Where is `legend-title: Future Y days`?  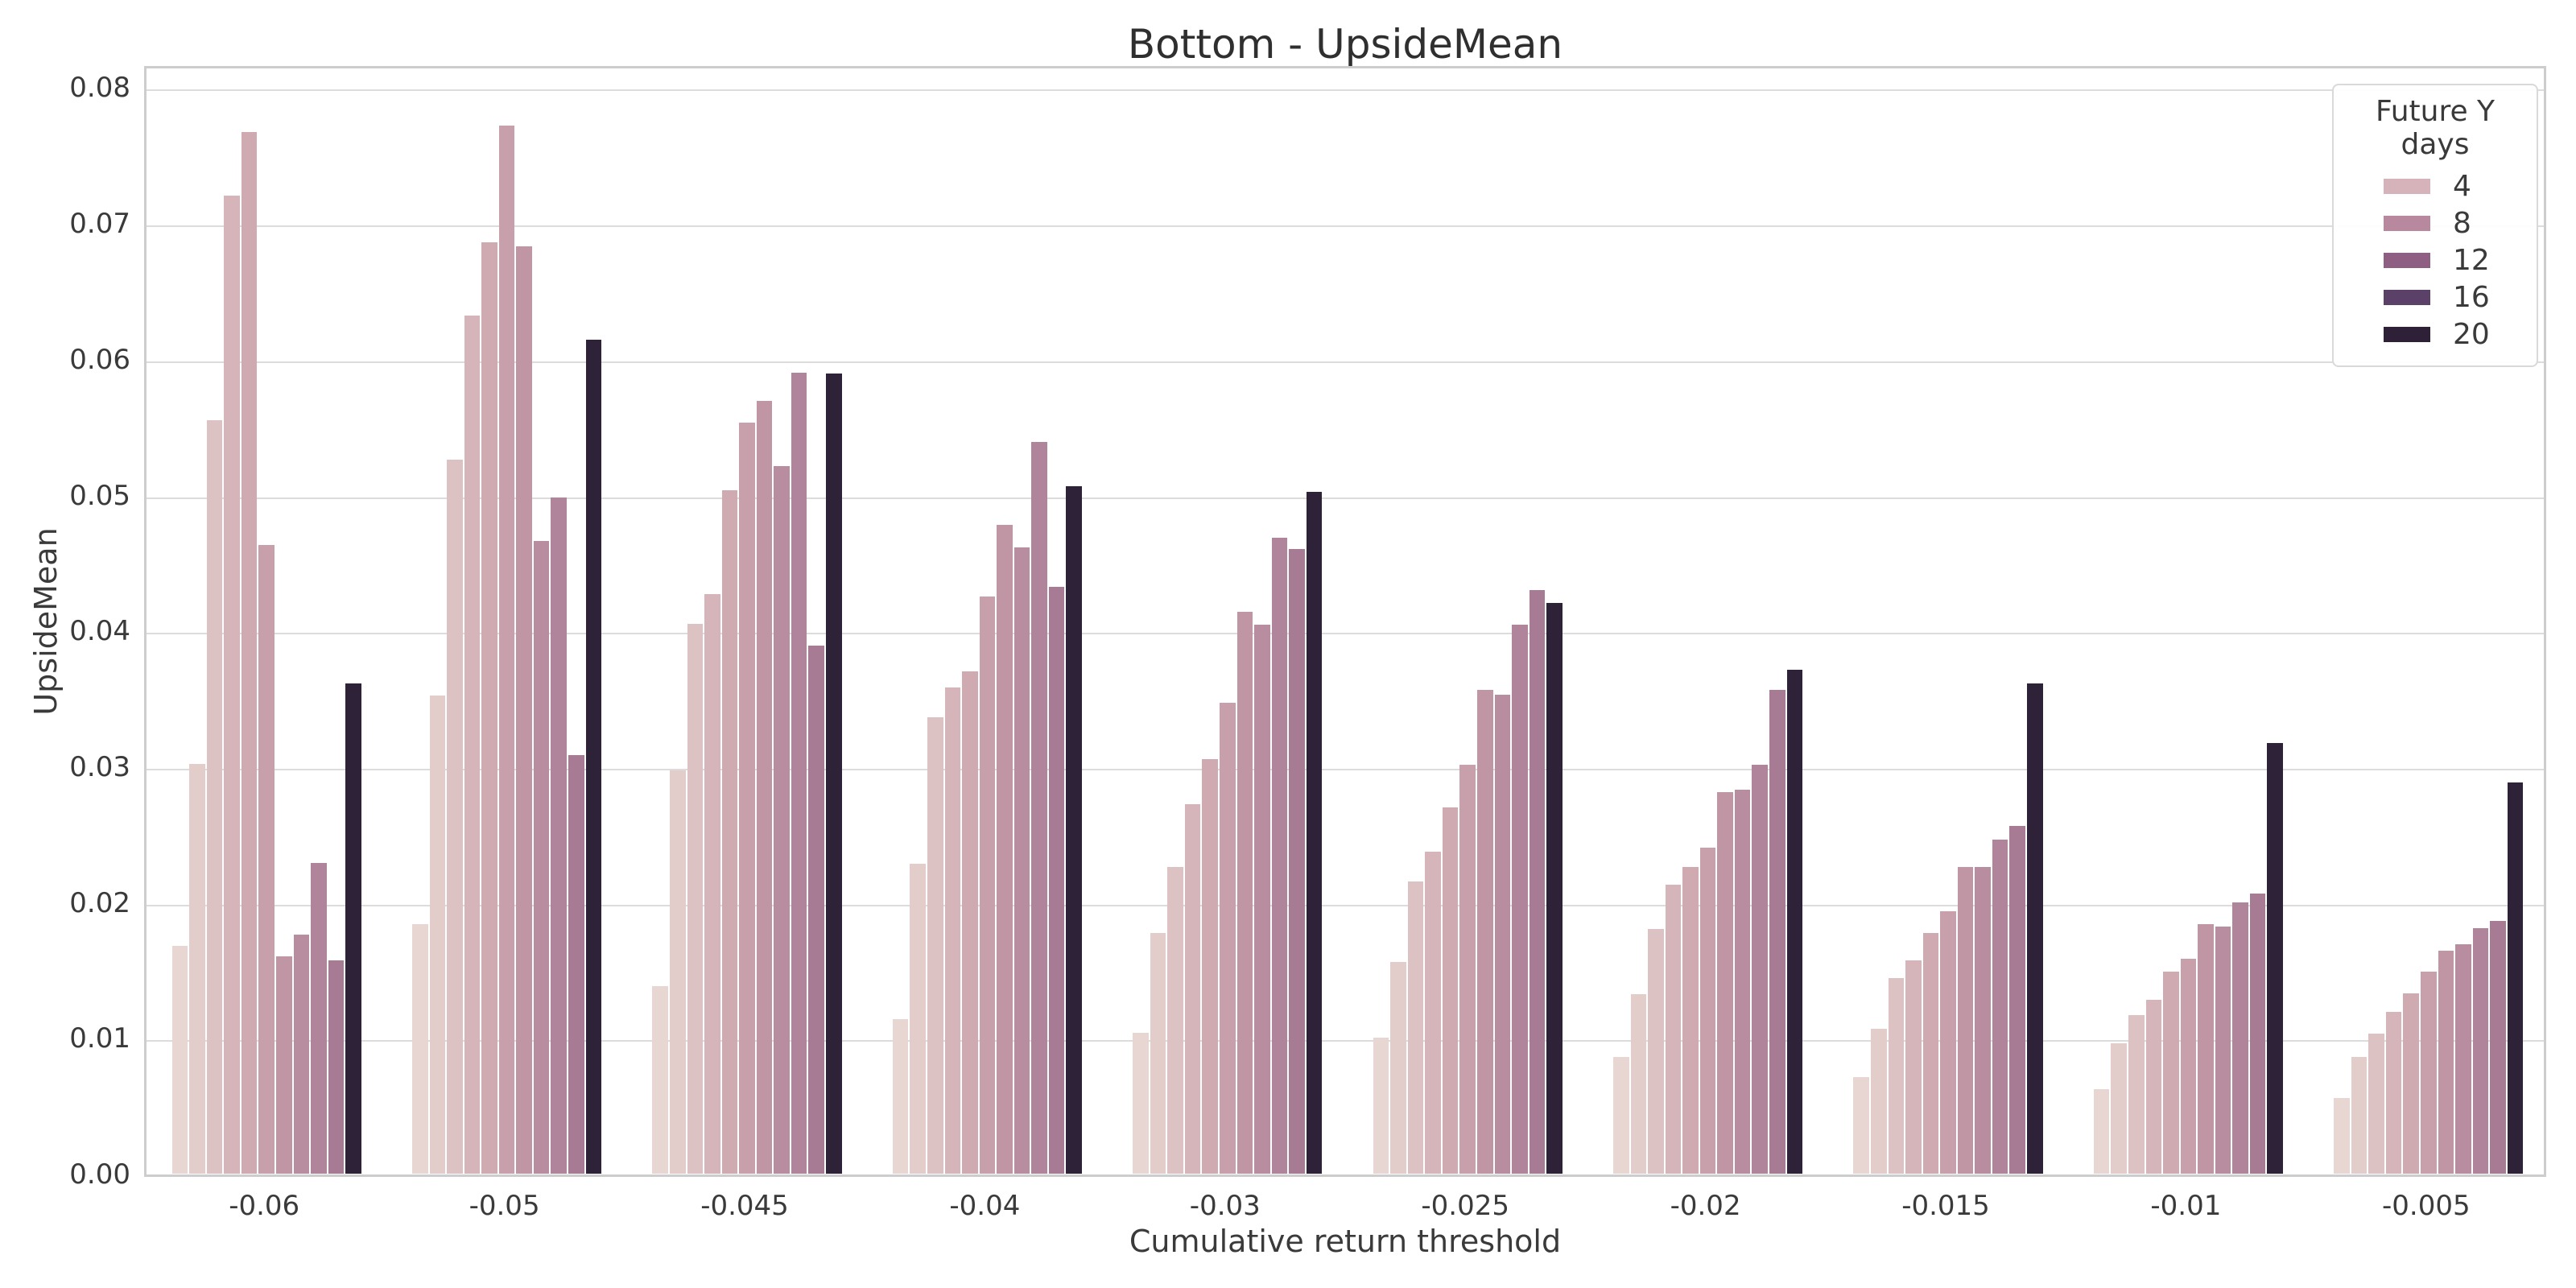
legend-title: Future Y days is located at coordinates (2435, 128).